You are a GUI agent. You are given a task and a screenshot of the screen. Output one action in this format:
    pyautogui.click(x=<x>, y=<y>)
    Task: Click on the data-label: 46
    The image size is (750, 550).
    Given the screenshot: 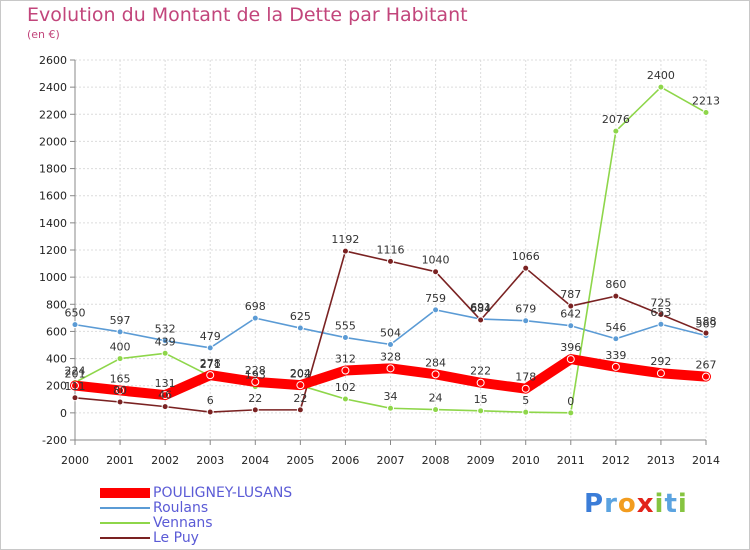 What is the action you would take?
    pyautogui.click(x=165, y=395)
    